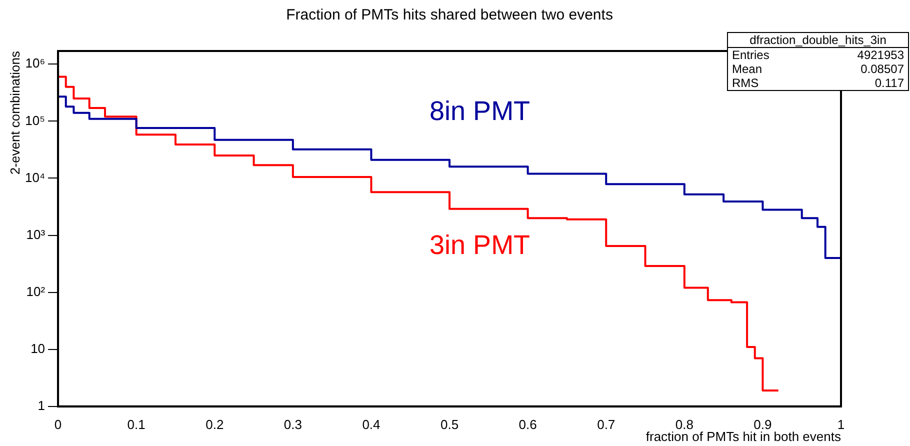 This screenshot has width=910, height=446. Describe the element at coordinates (684, 424) in the screenshot. I see `x-tick-label: 0.8` at that location.